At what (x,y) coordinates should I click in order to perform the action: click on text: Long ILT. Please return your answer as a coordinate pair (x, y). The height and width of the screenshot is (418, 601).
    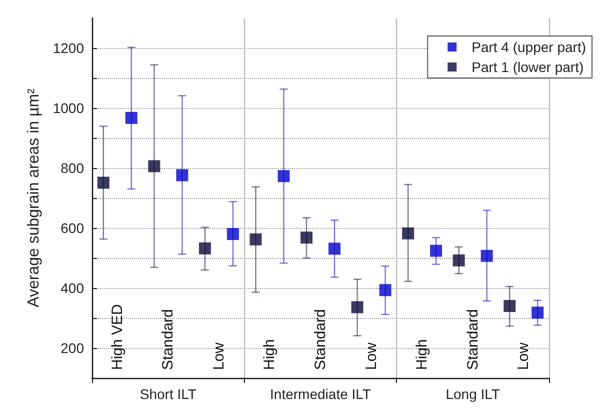
    Looking at the image, I should click on (473, 394).